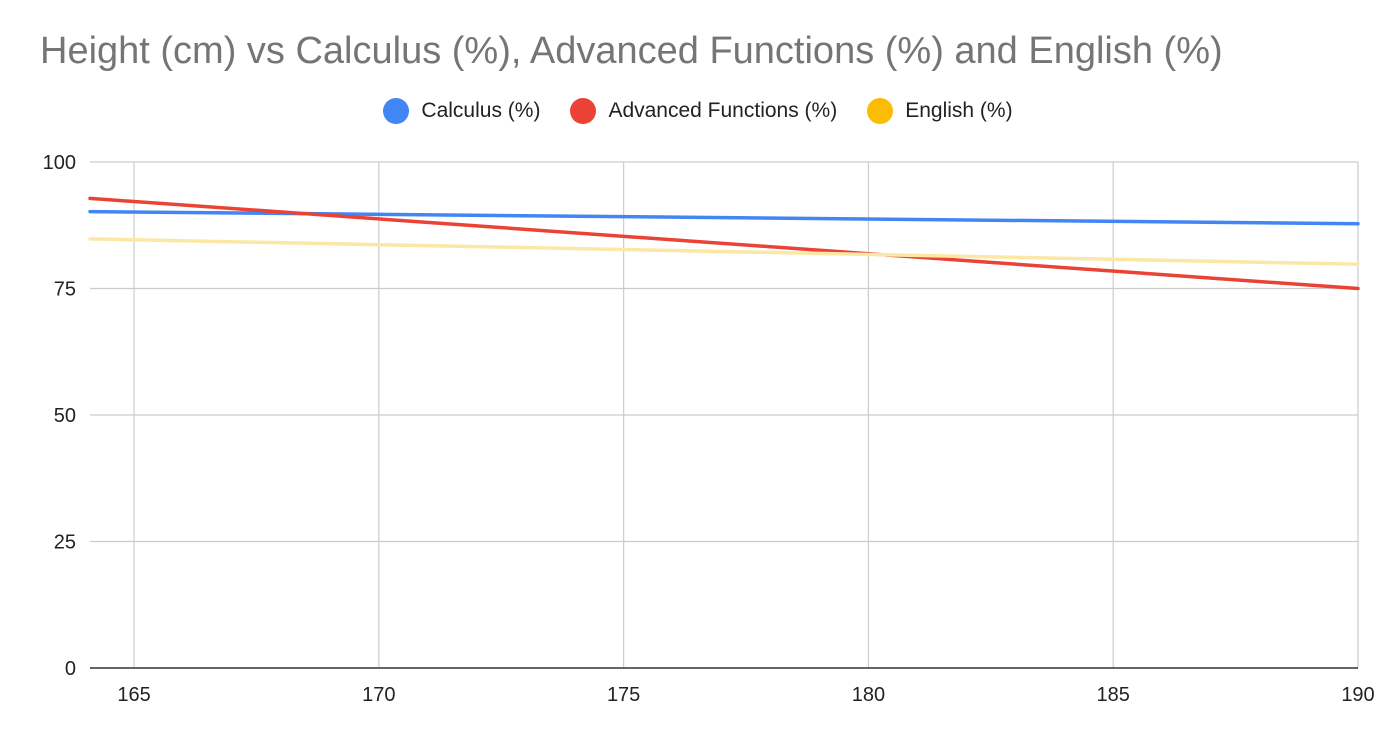  I want to click on legend-item-english: English (%), so click(940, 111).